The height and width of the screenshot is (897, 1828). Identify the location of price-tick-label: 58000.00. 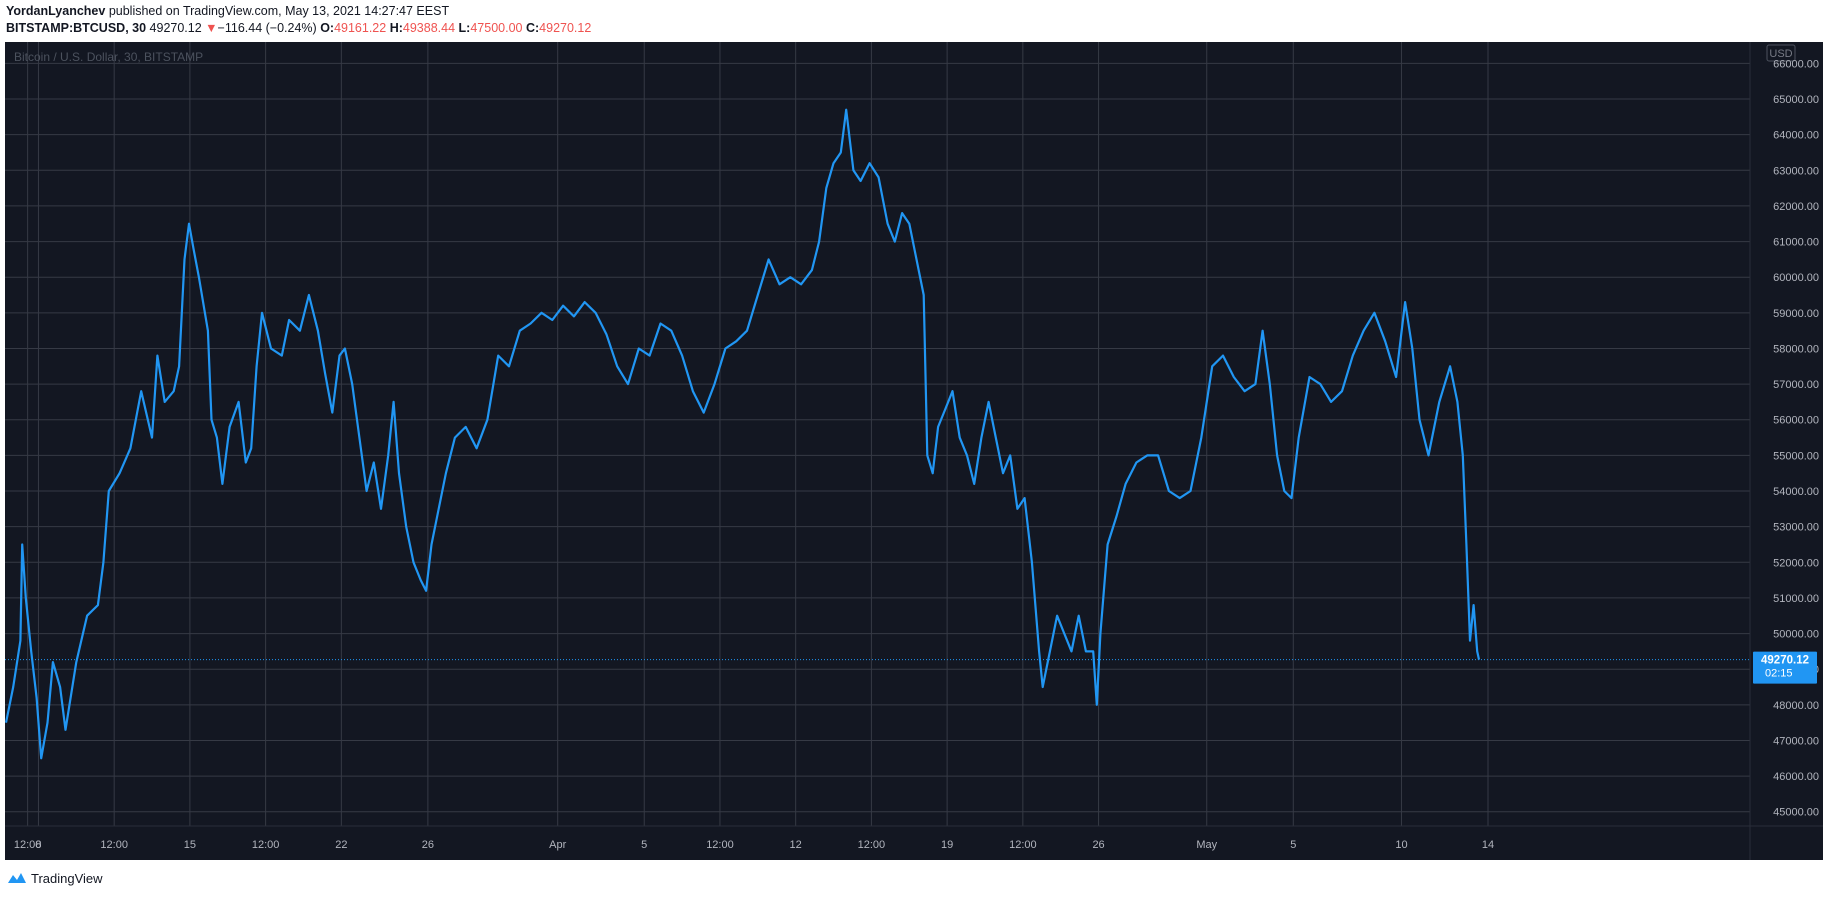
(1796, 349).